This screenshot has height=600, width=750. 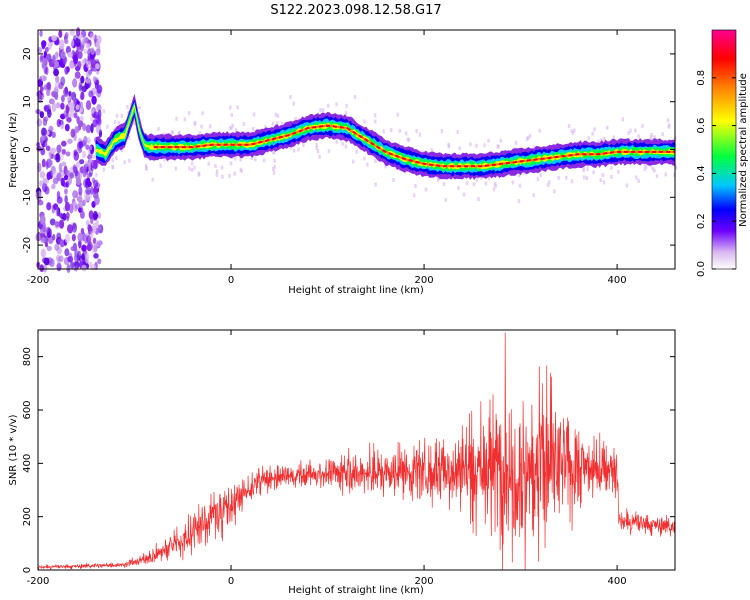 What do you see at coordinates (27, 197) in the screenshot?
I see `spectrogram-ytick-label: -10` at bounding box center [27, 197].